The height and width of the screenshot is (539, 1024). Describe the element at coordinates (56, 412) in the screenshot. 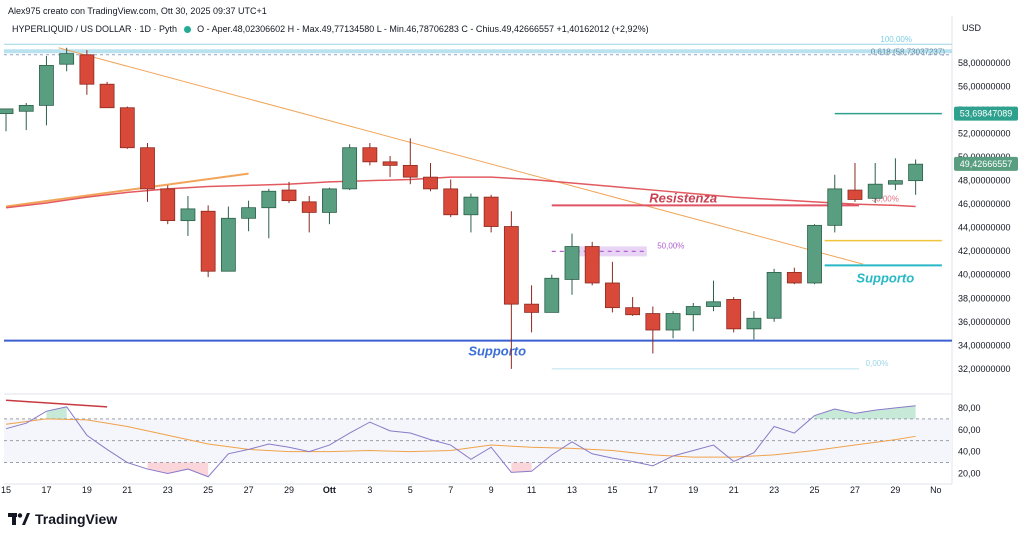

I see `rsi-overbought-fill` at that location.